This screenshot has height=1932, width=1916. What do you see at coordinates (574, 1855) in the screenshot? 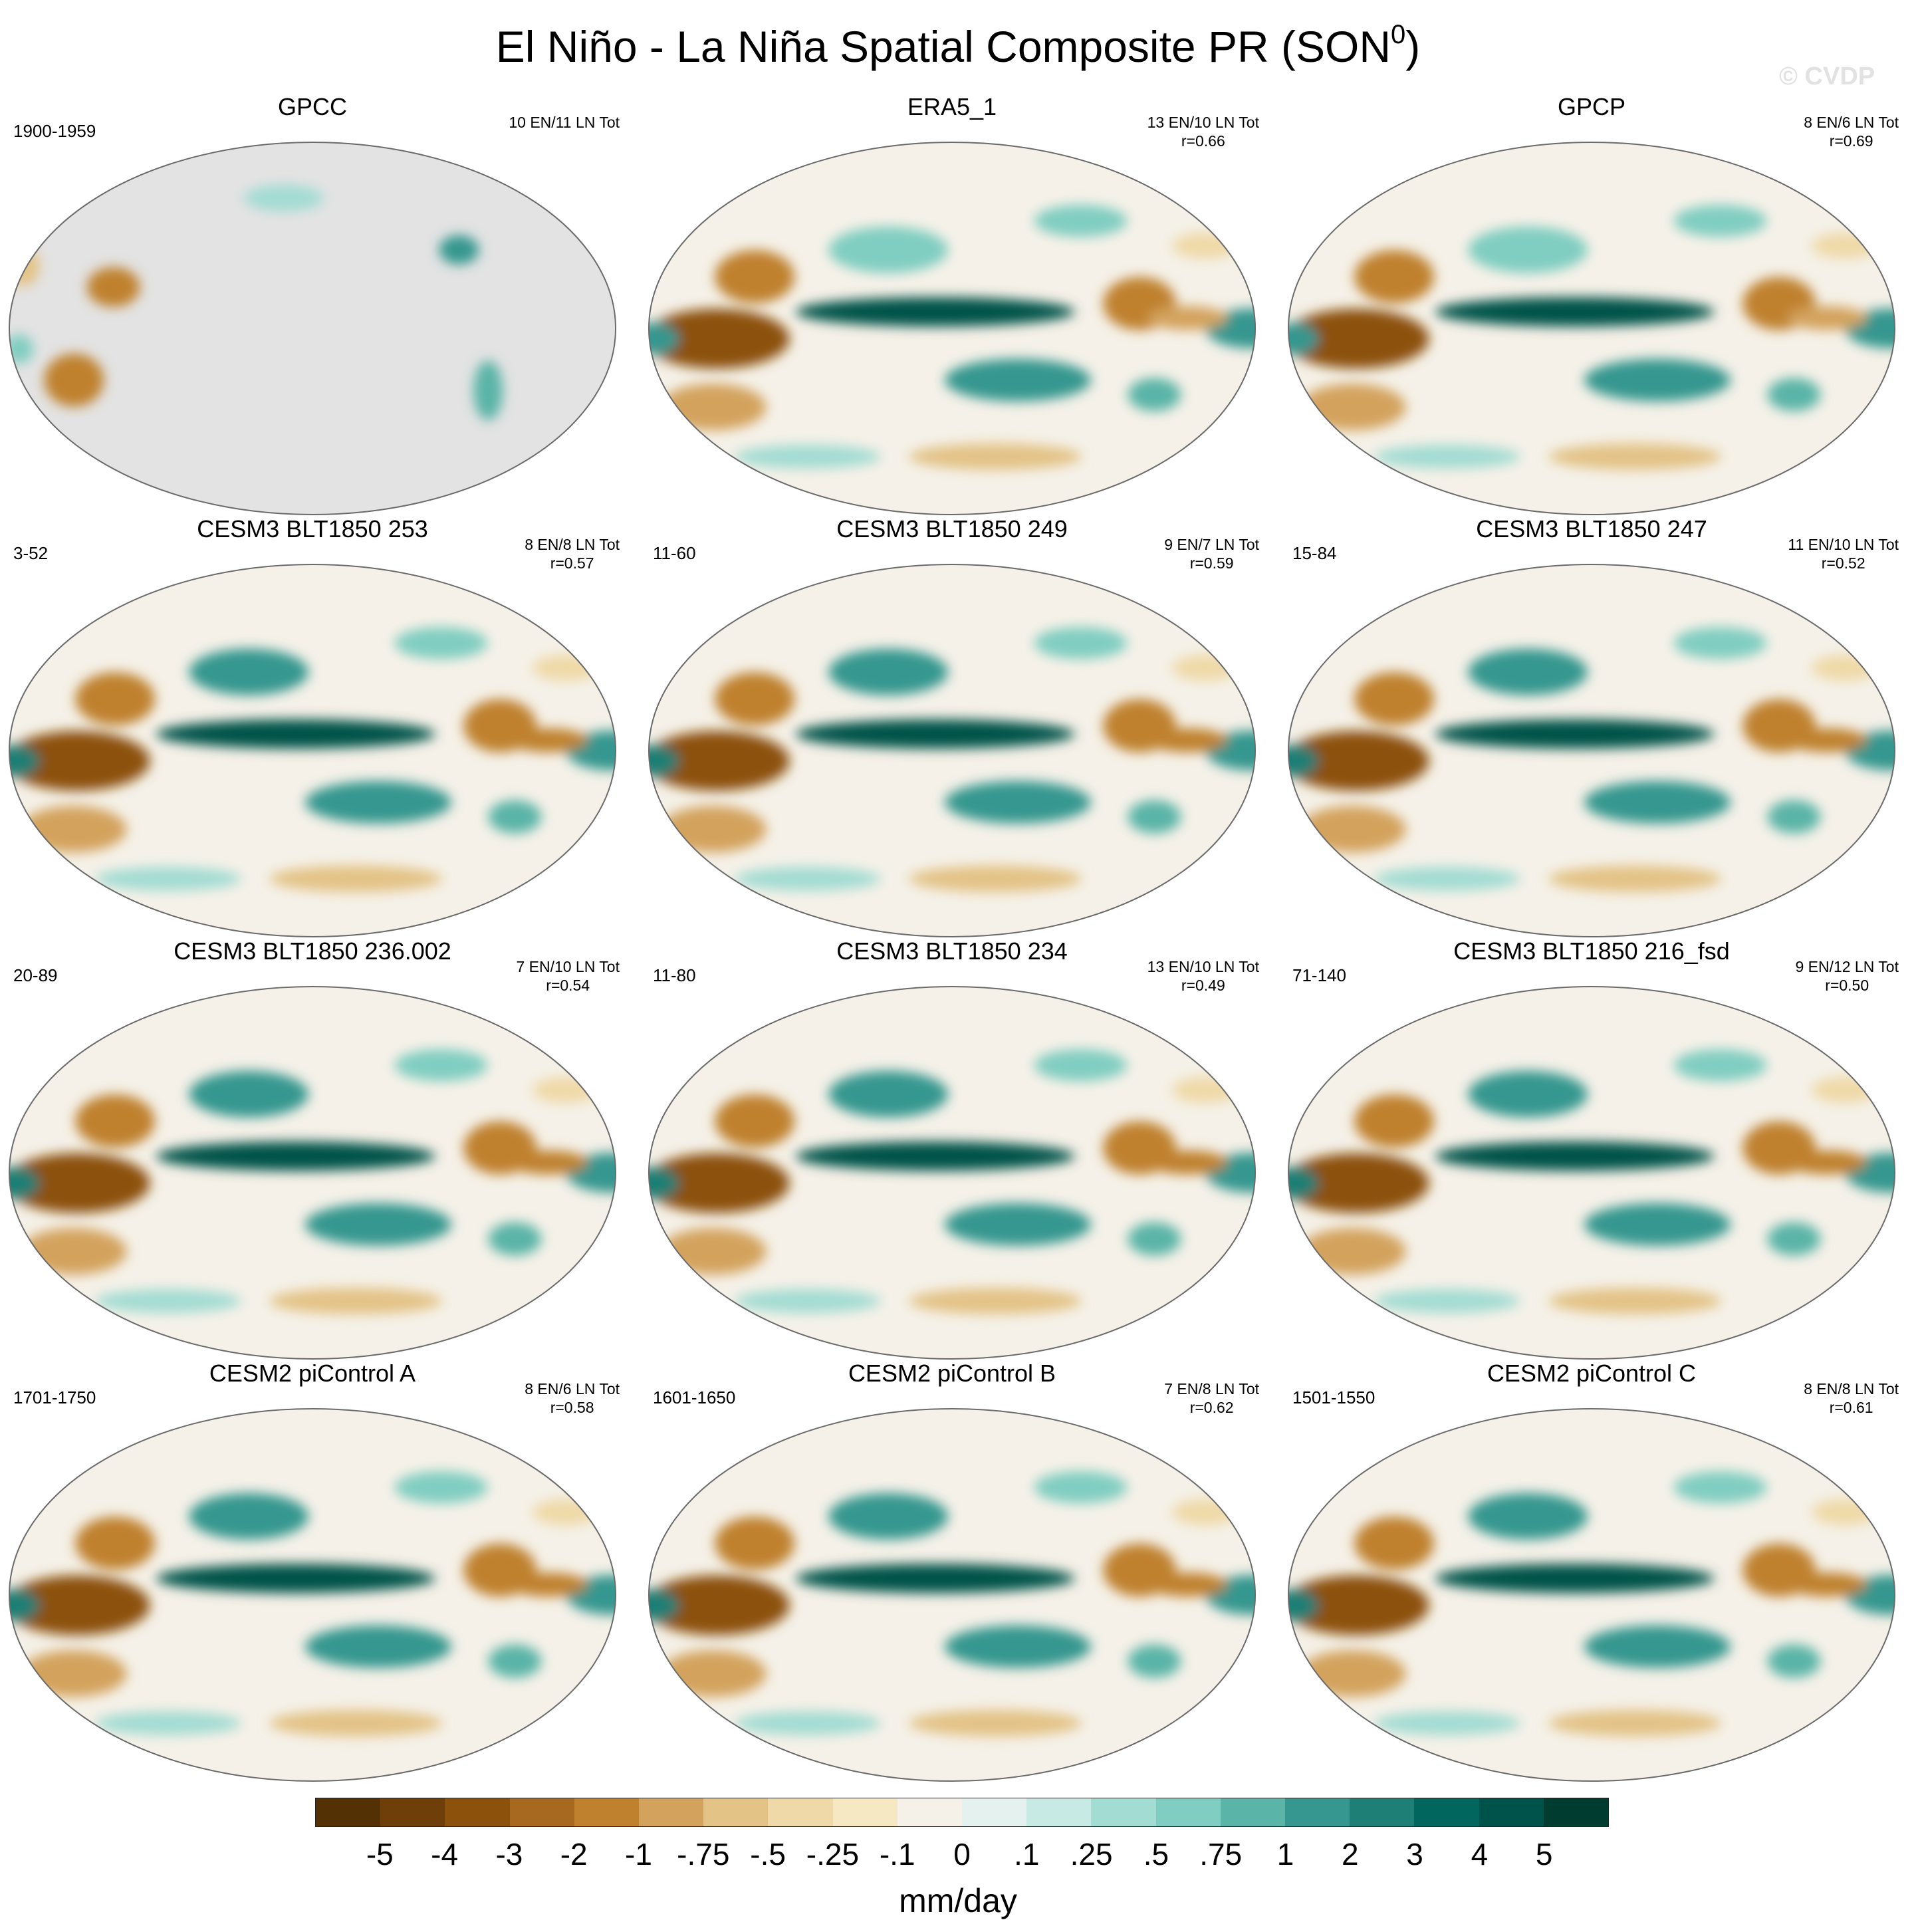
I see `colorbar-tick-label: -2` at bounding box center [574, 1855].